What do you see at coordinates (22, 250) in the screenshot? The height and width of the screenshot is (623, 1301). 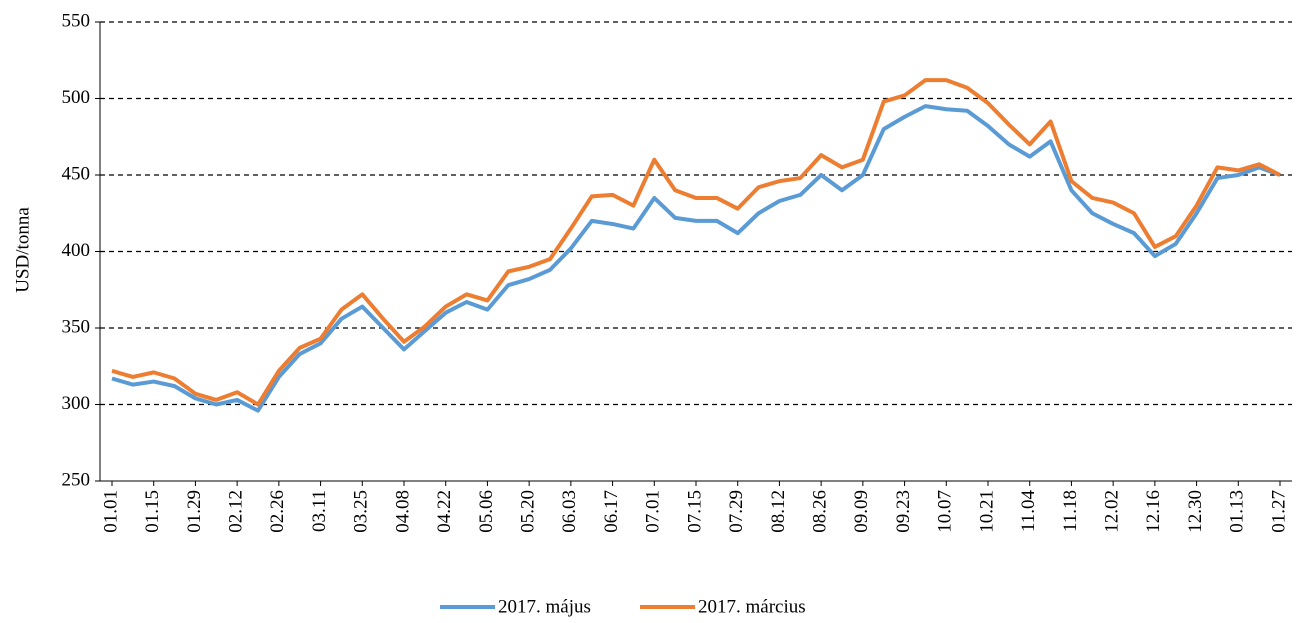 I see `y-axis-label: USD/tonna` at bounding box center [22, 250].